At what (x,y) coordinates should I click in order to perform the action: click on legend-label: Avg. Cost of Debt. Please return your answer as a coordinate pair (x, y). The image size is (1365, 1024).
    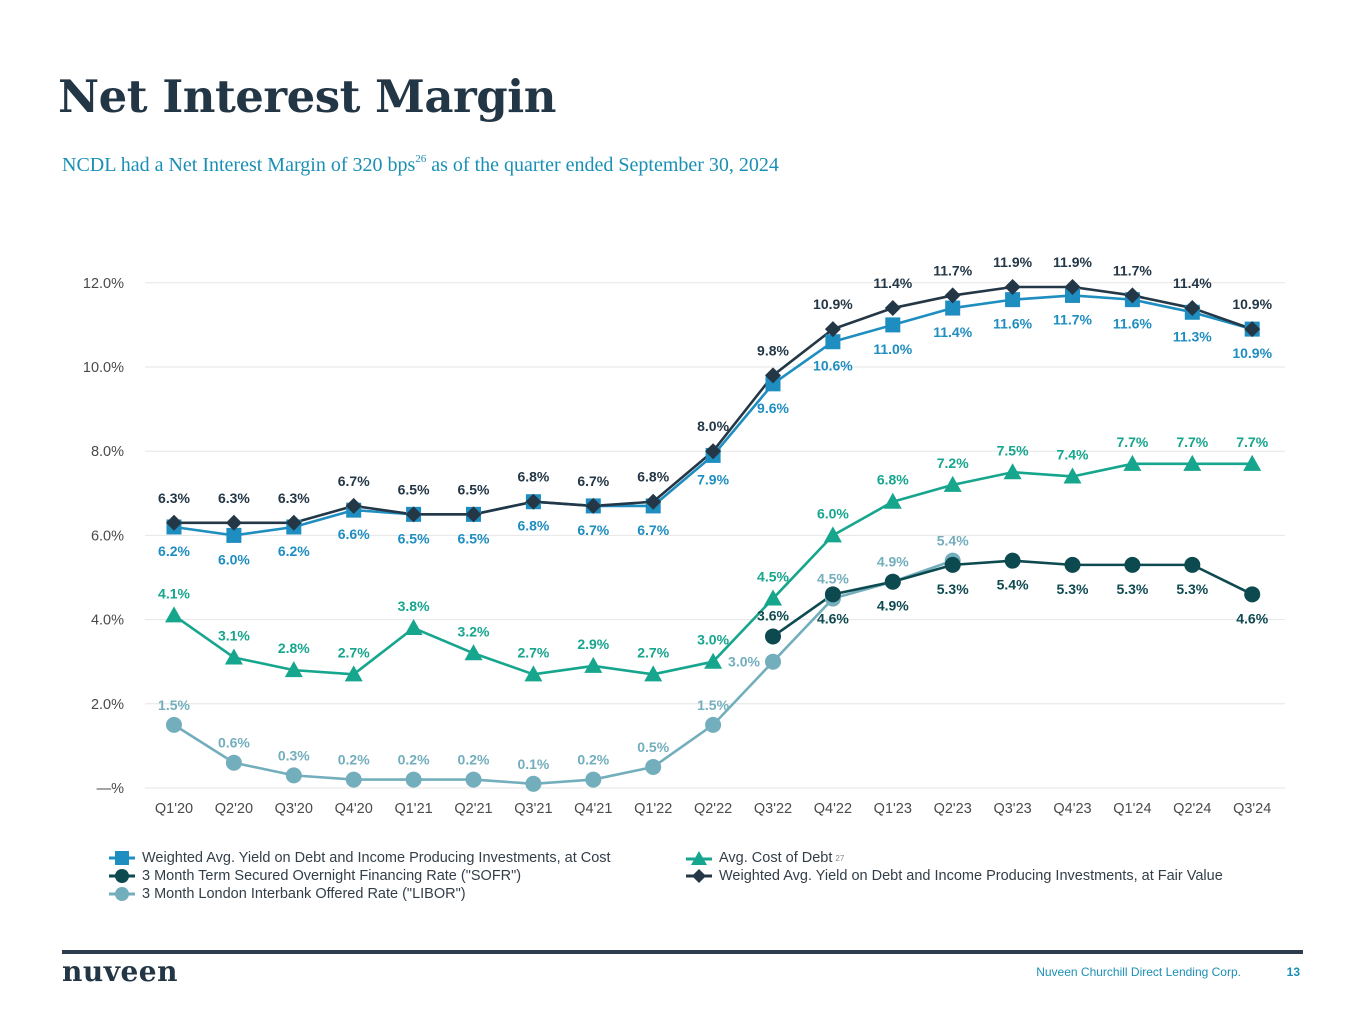
    Looking at the image, I should click on (776, 858).